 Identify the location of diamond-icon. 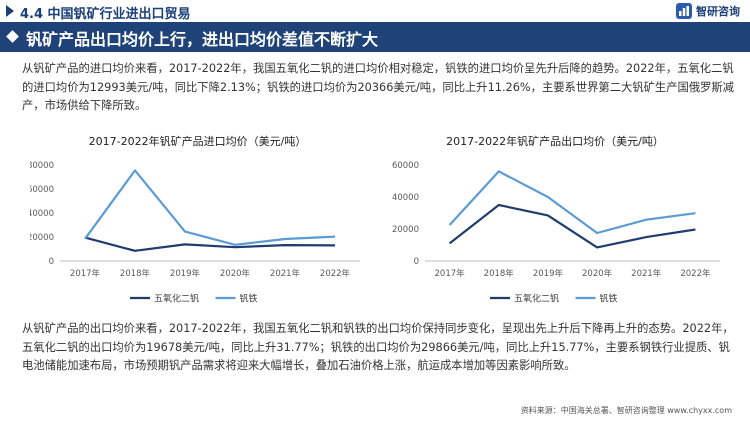
(12, 36).